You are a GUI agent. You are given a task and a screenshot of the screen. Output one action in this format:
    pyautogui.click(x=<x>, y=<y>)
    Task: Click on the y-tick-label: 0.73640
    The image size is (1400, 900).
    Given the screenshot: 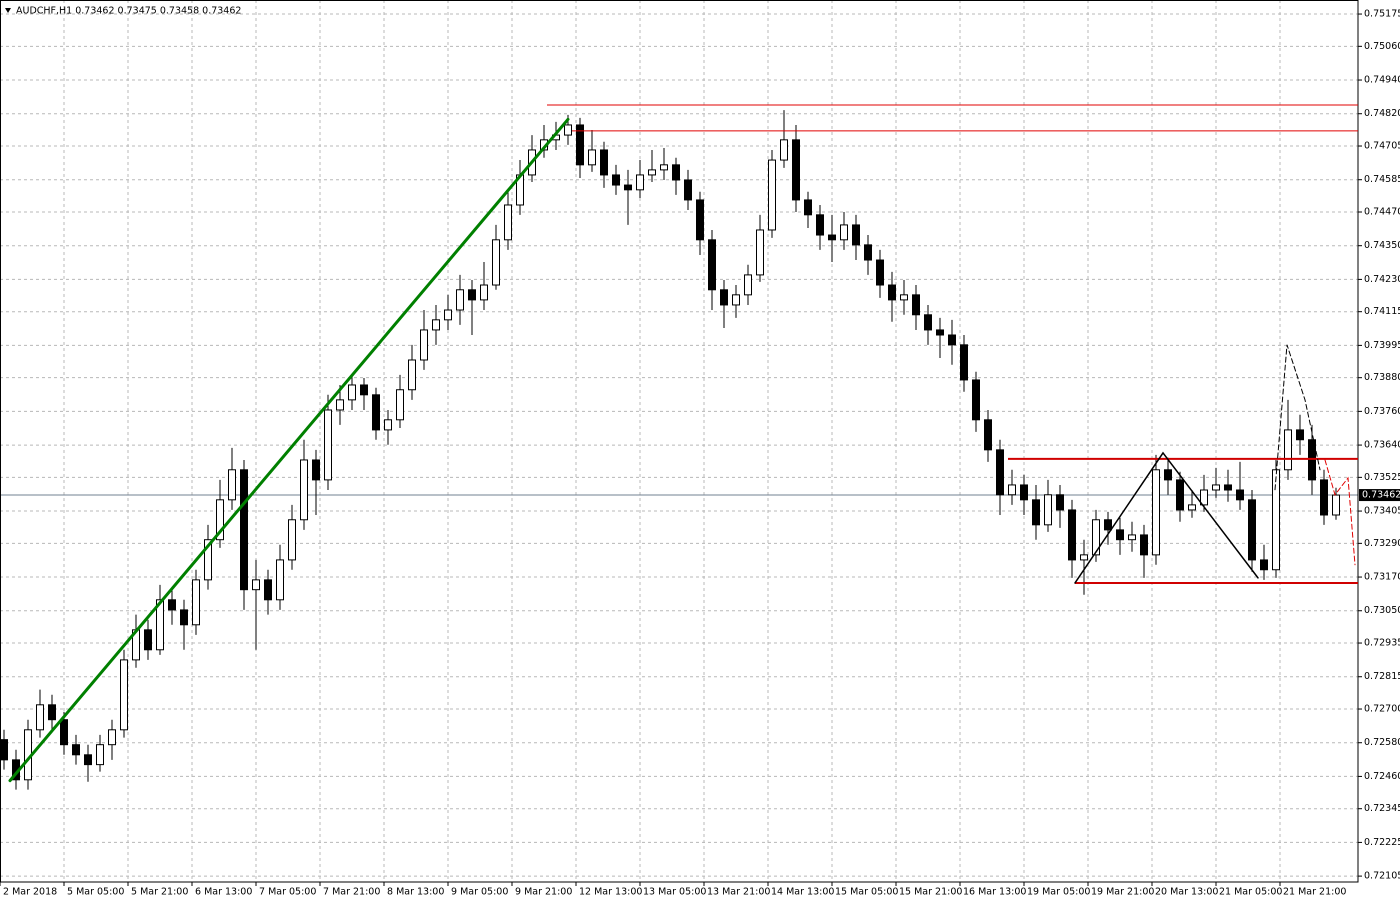 What is the action you would take?
    pyautogui.click(x=1382, y=445)
    